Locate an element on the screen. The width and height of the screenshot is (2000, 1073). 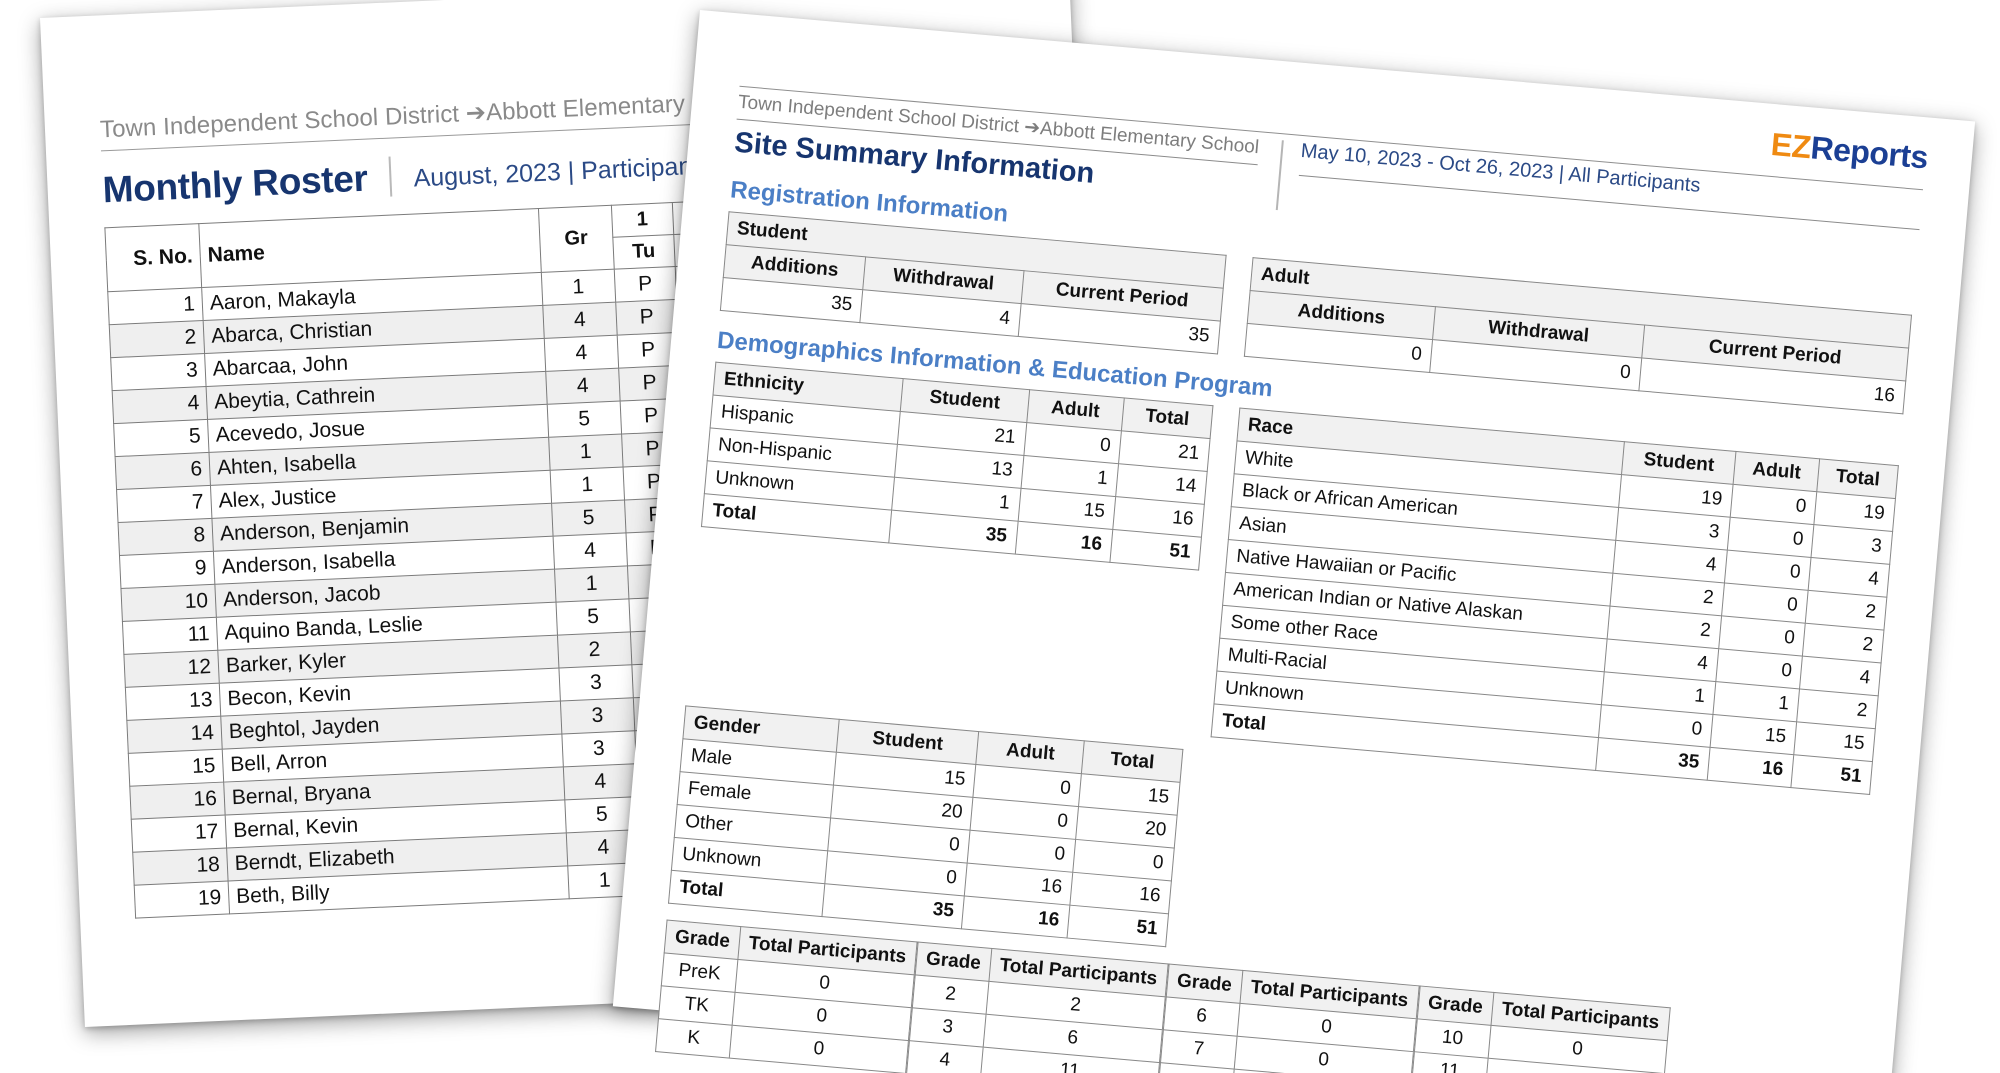
roster-cell-sno: 2 is located at coordinates (157, 339).